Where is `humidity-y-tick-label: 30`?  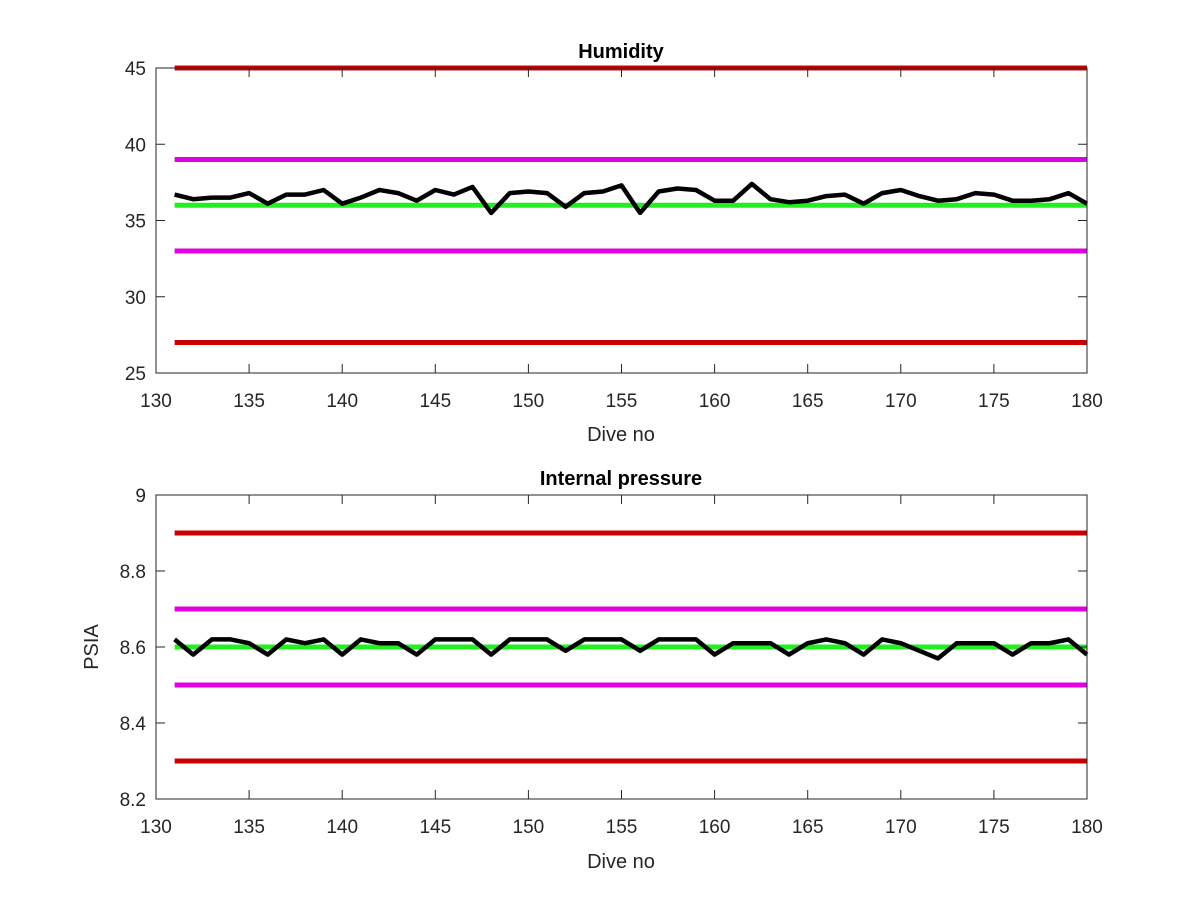
humidity-y-tick-label: 30 is located at coordinates (135, 298).